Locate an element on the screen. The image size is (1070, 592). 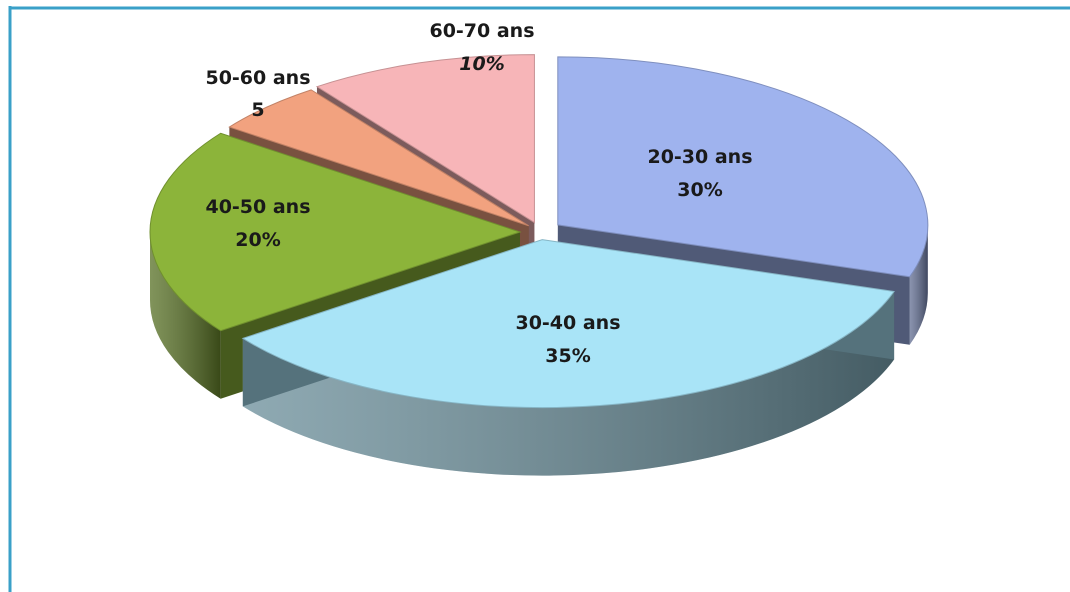
slice-label-1: 30-40 ans is located at coordinates (567, 323).